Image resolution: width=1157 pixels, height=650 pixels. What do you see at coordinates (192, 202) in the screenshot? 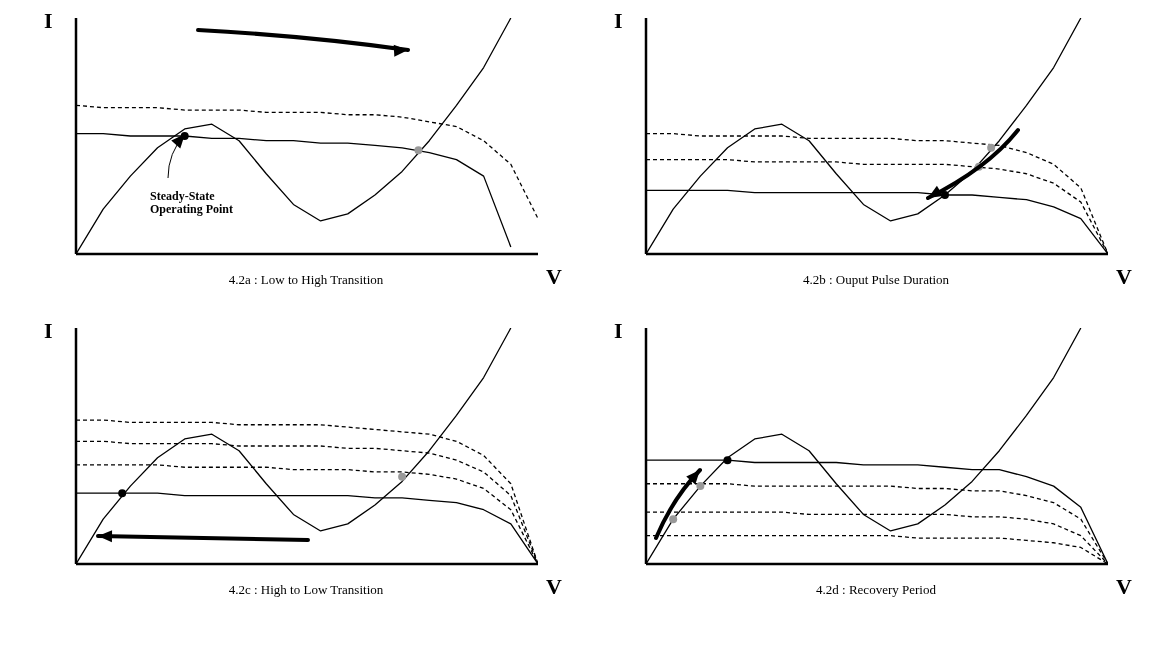
I see `annotation: Steady-State Operating Point` at bounding box center [192, 202].